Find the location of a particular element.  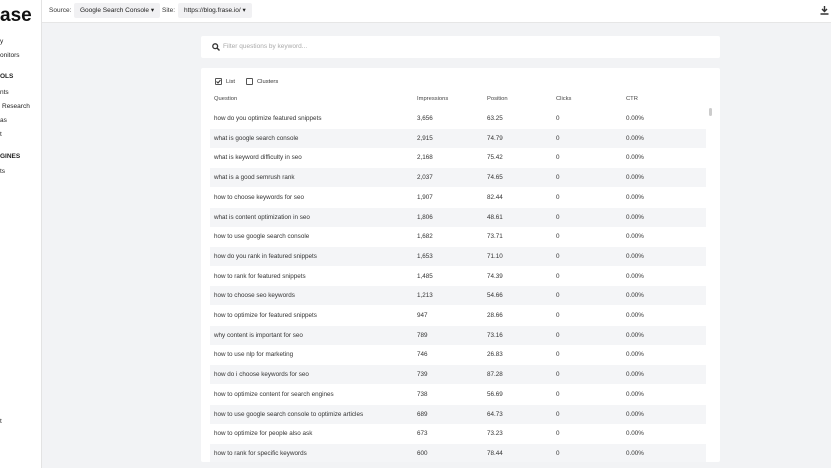

row-metric: 56.69 is located at coordinates (495, 394).